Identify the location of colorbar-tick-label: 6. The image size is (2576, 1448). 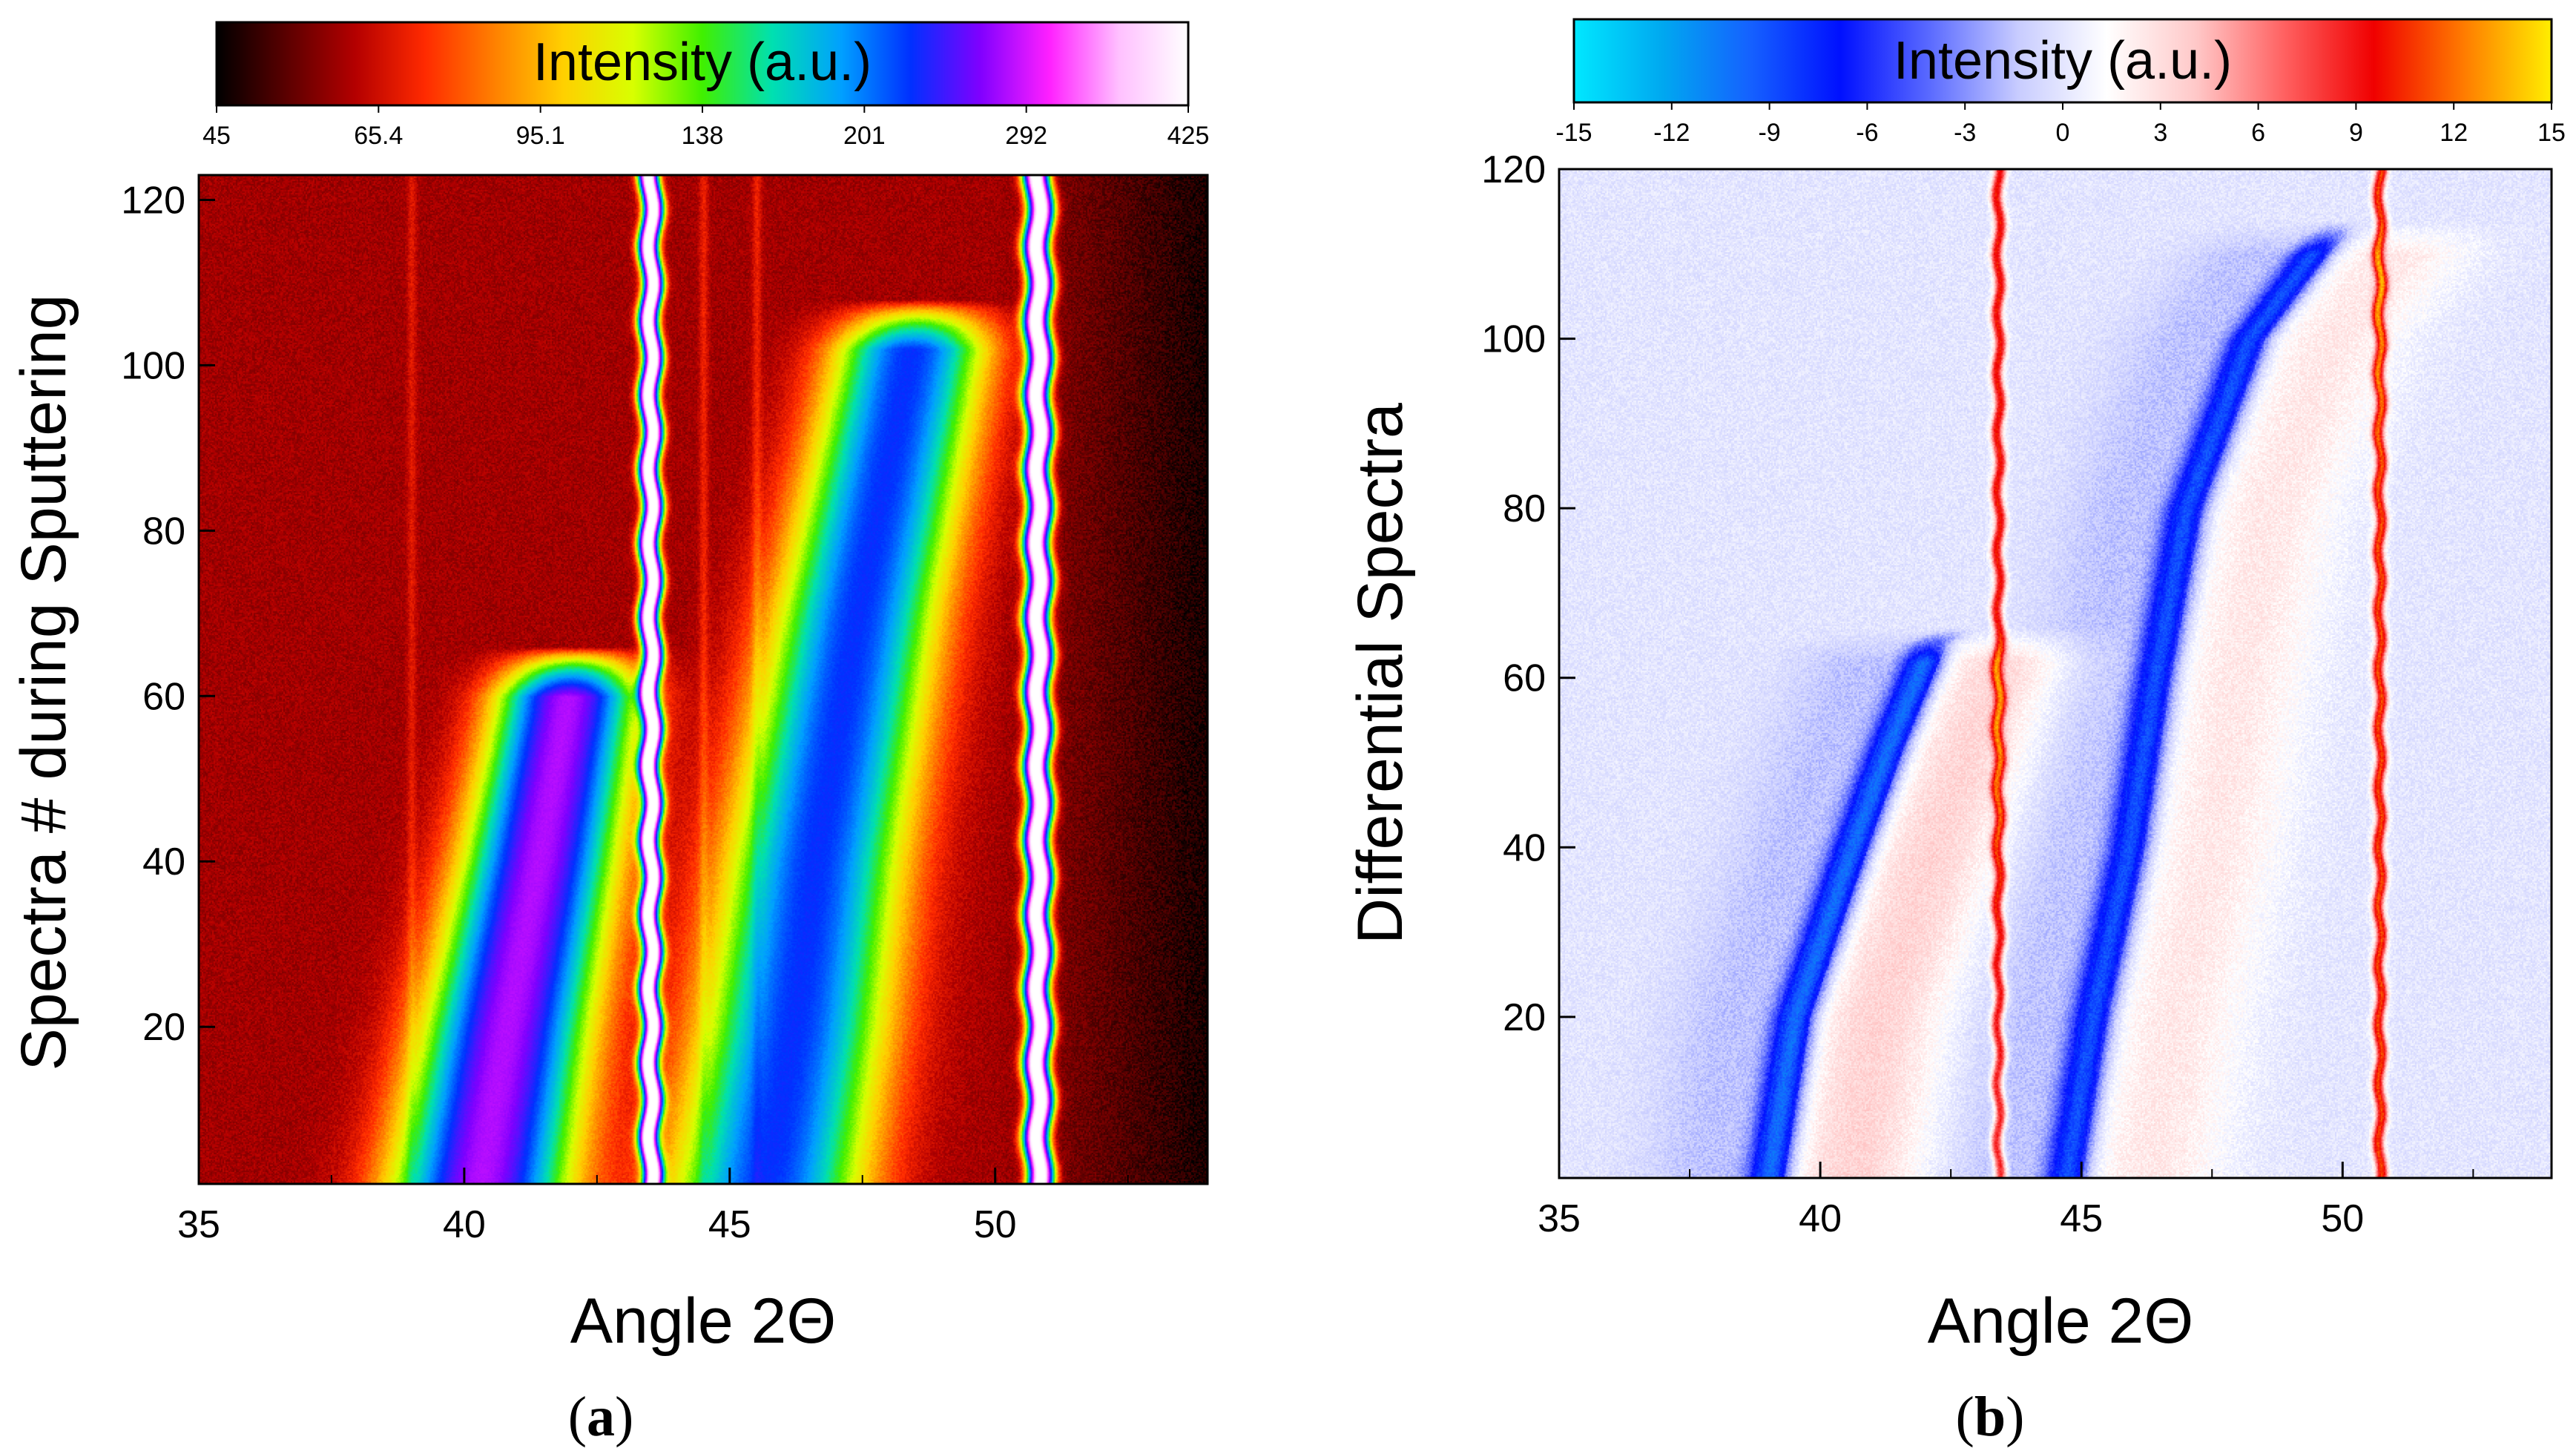
(2258, 133).